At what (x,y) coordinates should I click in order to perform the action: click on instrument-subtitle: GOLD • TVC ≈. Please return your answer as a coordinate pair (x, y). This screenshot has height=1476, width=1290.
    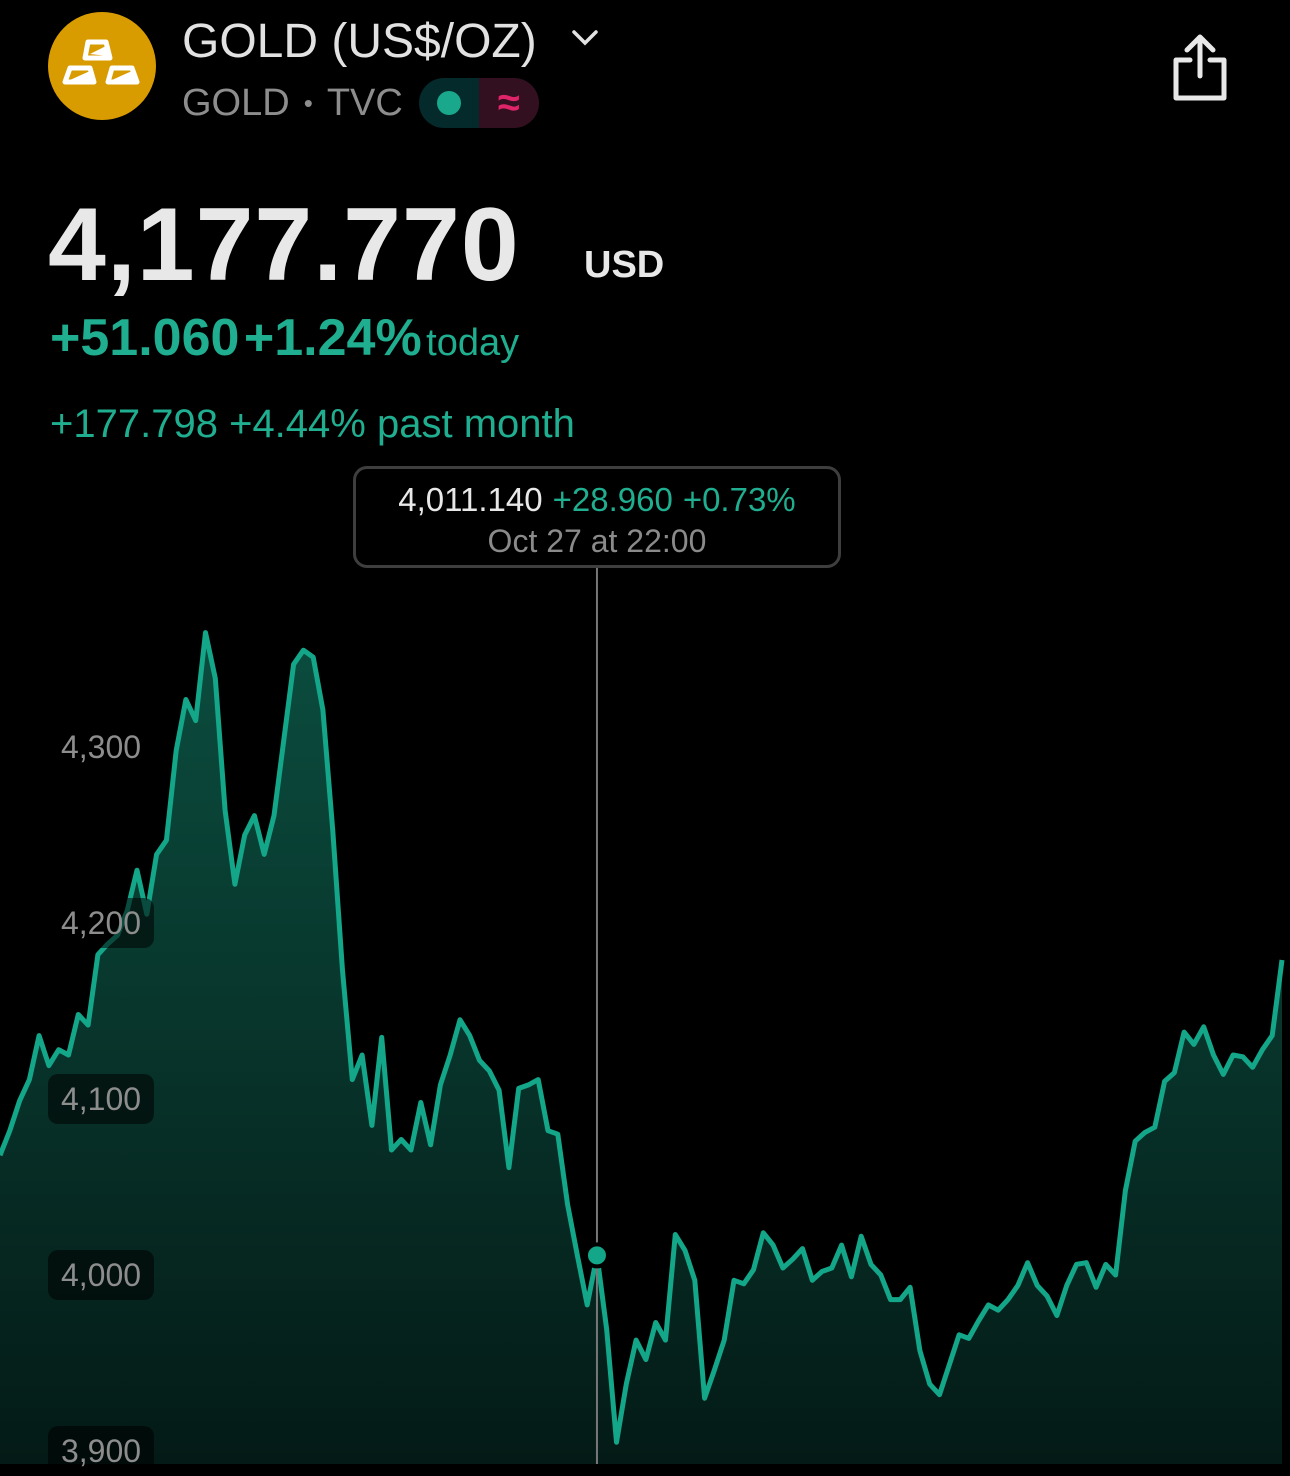
    Looking at the image, I should click on (360, 103).